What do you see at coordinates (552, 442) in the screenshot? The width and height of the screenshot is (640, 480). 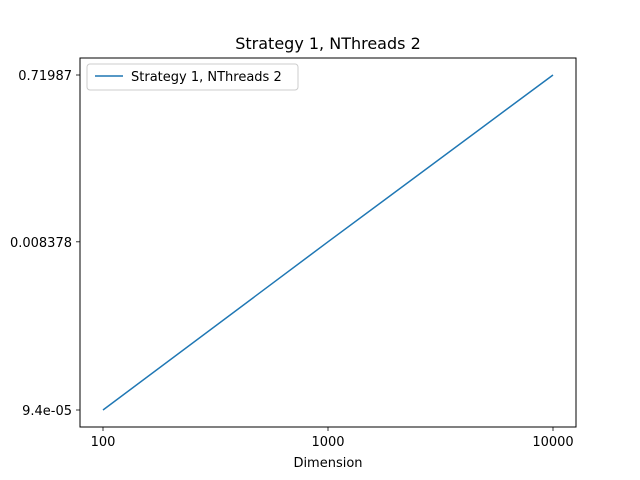 I see `x-tick-label: 10000` at bounding box center [552, 442].